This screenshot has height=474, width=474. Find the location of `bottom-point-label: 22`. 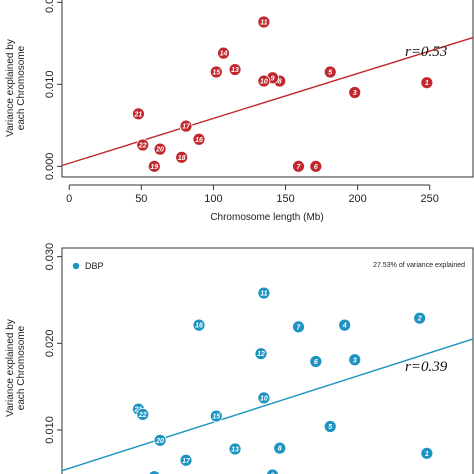

bottom-point-label: 22 is located at coordinates (142, 415).